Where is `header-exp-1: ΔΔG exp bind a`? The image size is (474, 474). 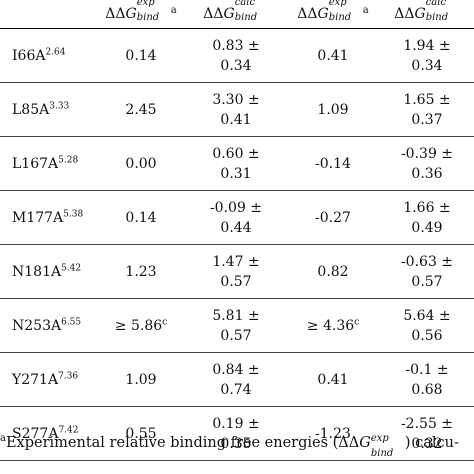 header-exp-1: ΔΔG exp bind a is located at coordinates (141, 14).